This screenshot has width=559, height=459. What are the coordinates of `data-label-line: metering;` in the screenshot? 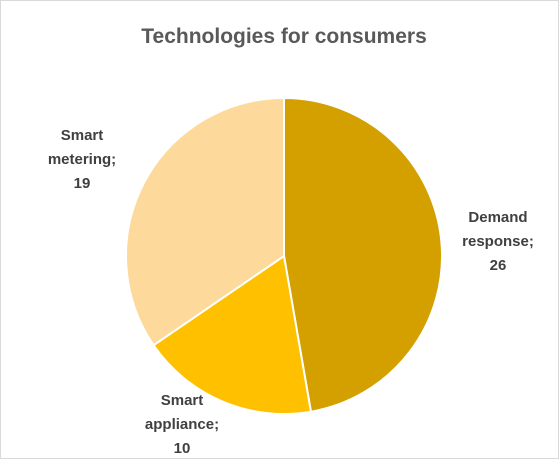 It's located at (82, 159).